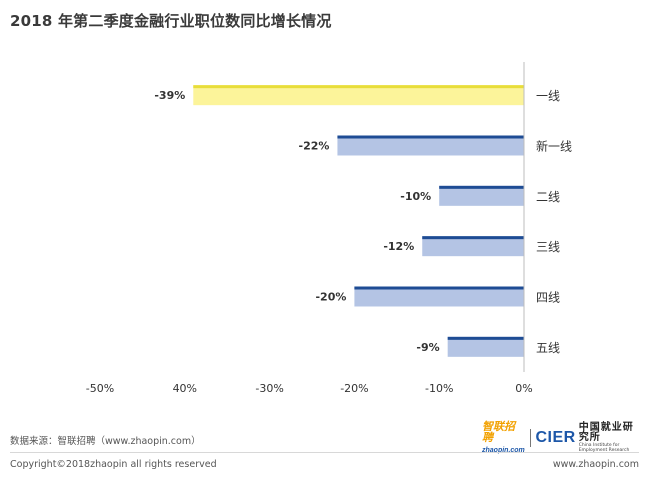 This screenshot has width=649, height=483. I want to click on bar-五线, so click(485, 346).